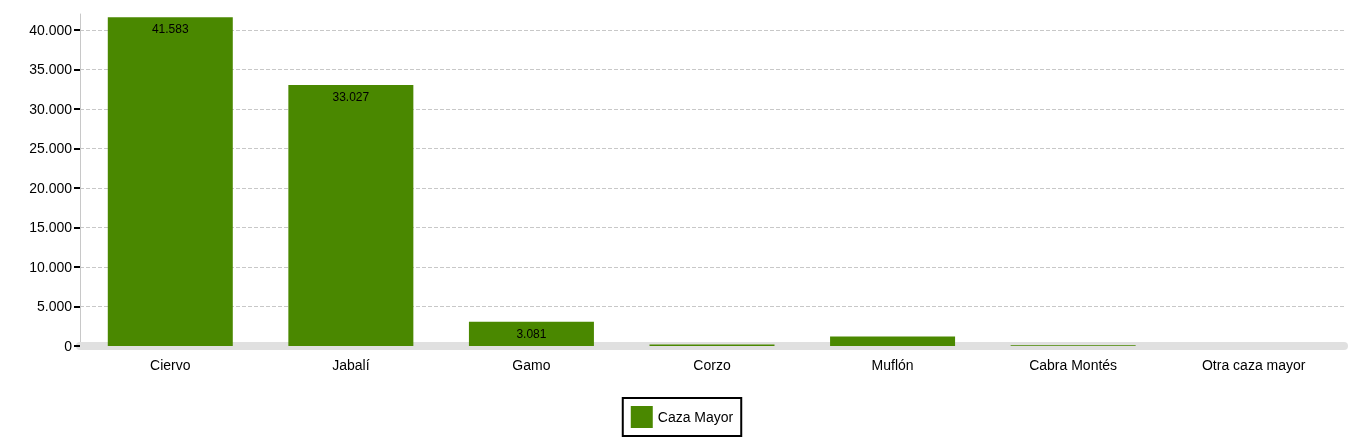  What do you see at coordinates (51, 266) in the screenshot?
I see `y-tick-label: 10.000` at bounding box center [51, 266].